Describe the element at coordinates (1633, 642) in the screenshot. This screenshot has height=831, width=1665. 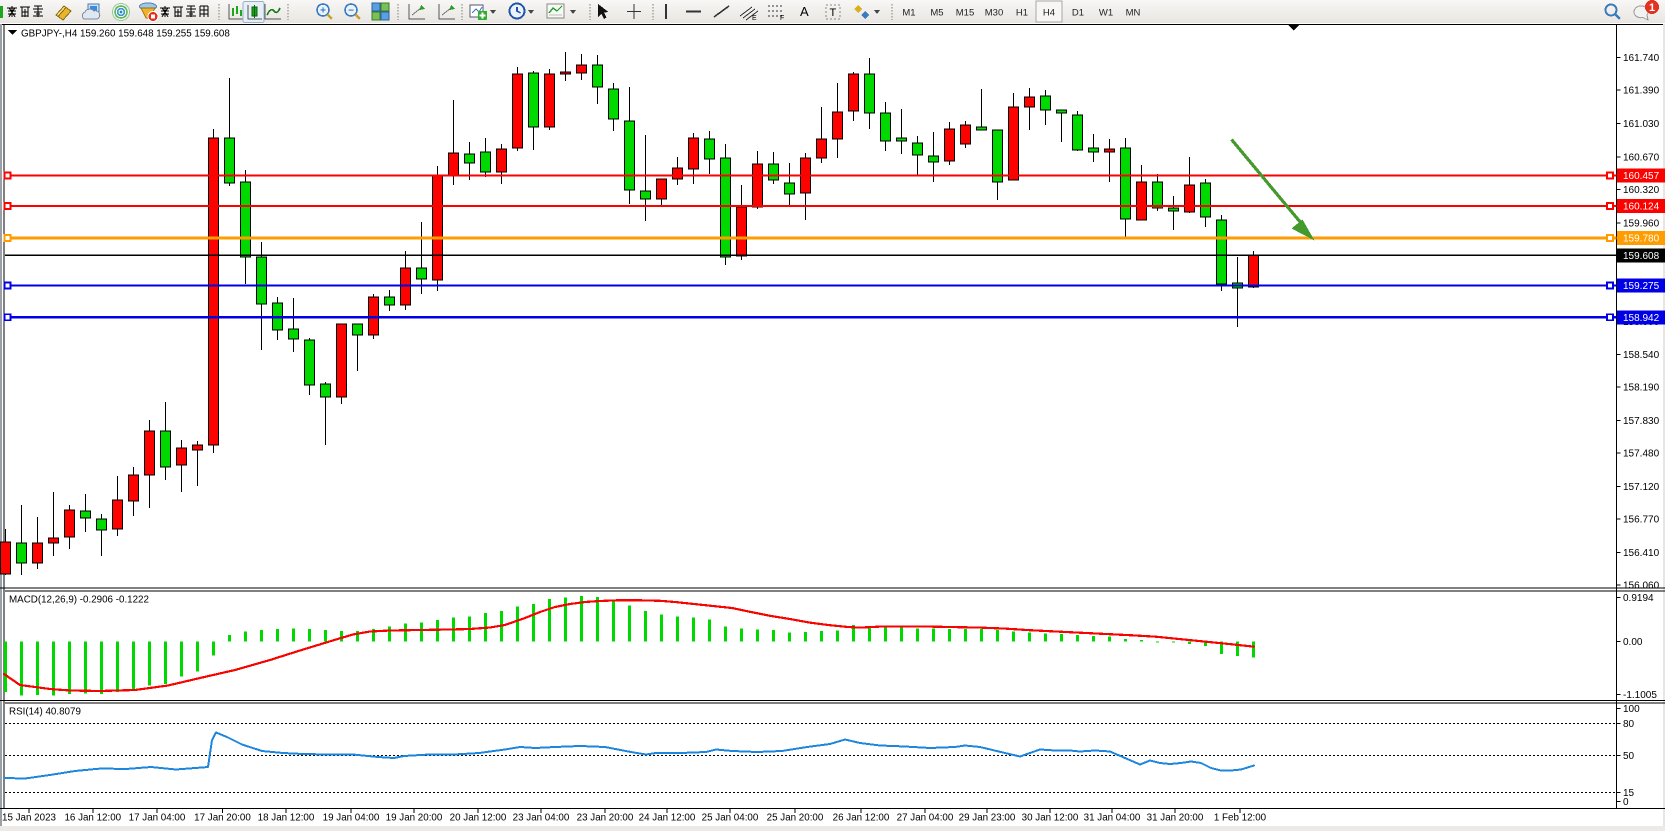
I see `svg-text: 0.00` at that location.